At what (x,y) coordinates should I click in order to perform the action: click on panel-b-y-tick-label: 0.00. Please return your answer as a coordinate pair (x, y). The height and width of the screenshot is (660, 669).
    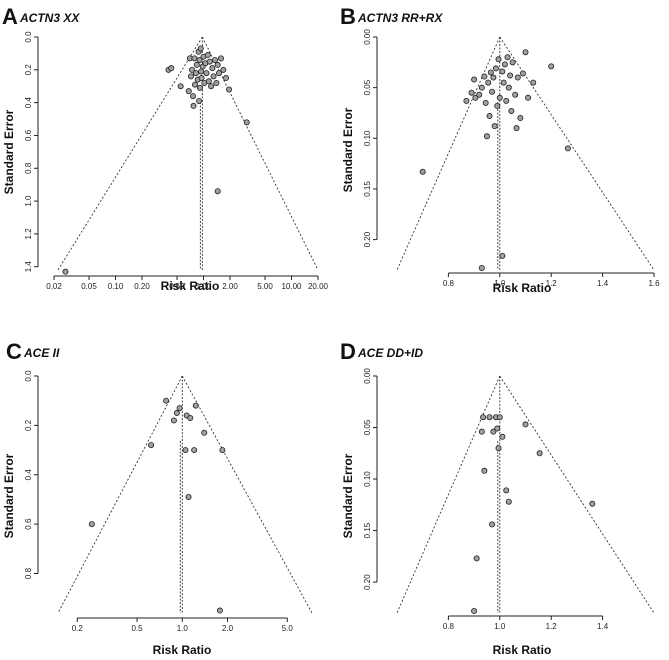
    Looking at the image, I should click on (367, 37).